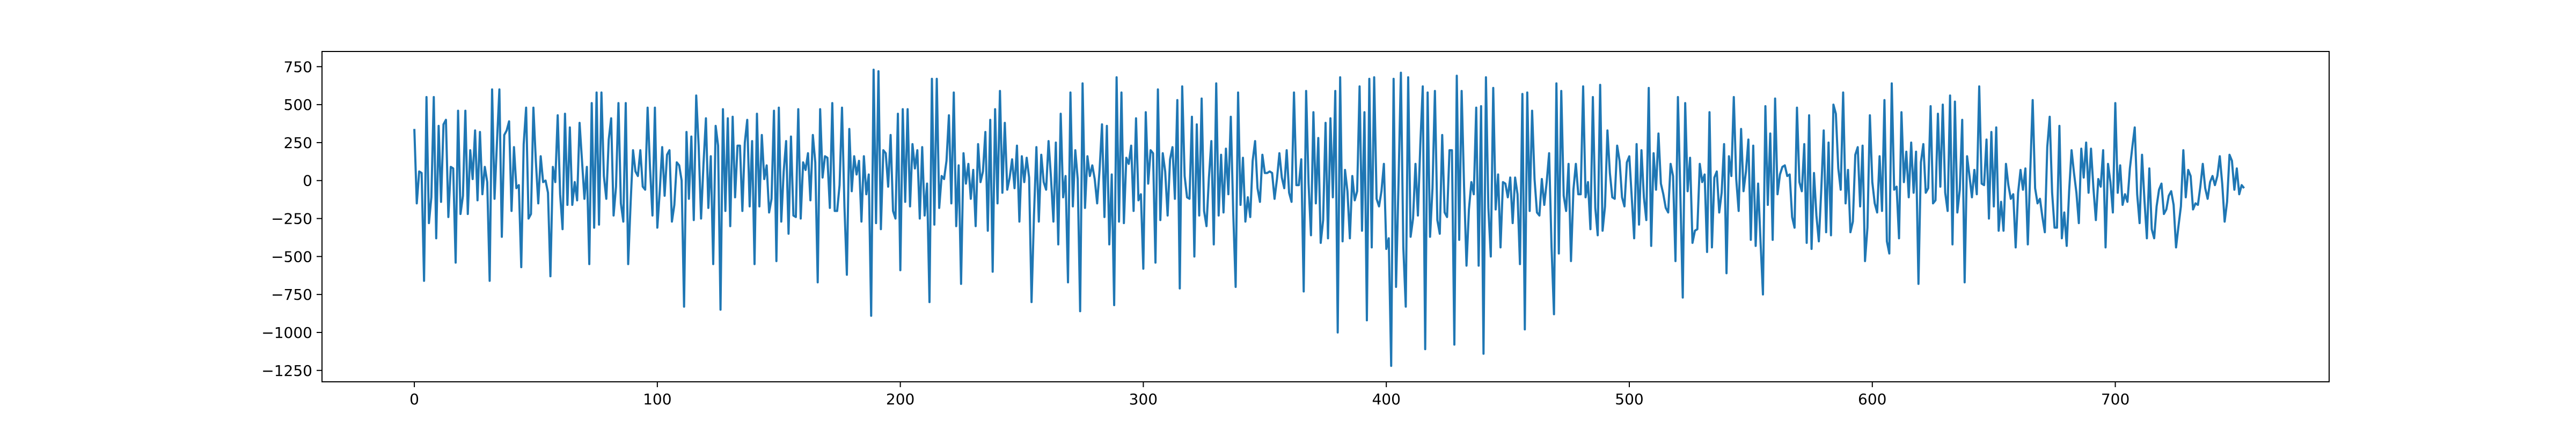 The width and height of the screenshot is (2576, 429). Describe the element at coordinates (291, 295) in the screenshot. I see `y-tick-label: −750` at that location.